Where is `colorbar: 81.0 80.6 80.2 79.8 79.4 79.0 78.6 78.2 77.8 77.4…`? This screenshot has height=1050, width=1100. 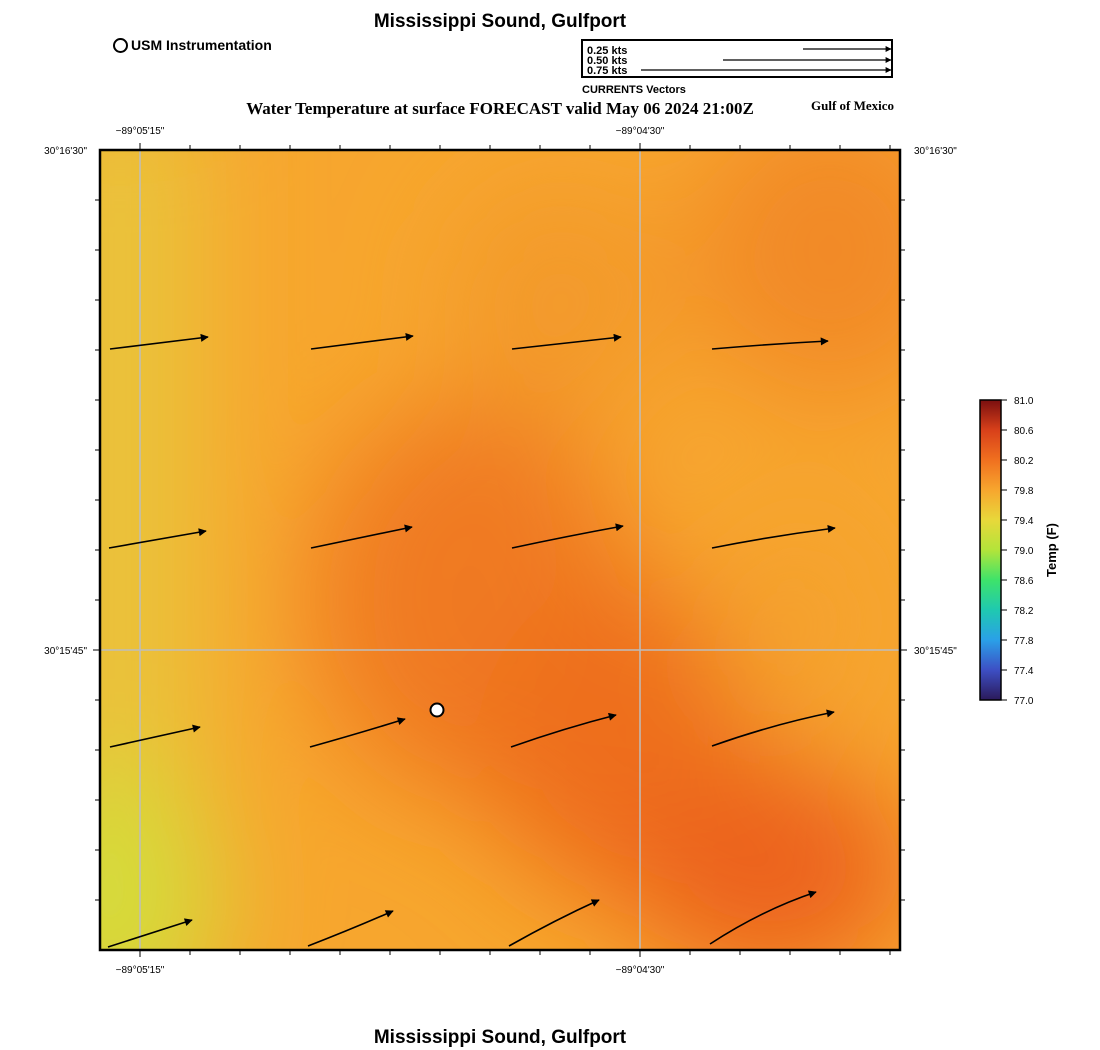
colorbar: 81.0 80.6 80.2 79.8 79.4 79.0 78.6 78.2 77.8 77.4… is located at coordinates (1019, 551).